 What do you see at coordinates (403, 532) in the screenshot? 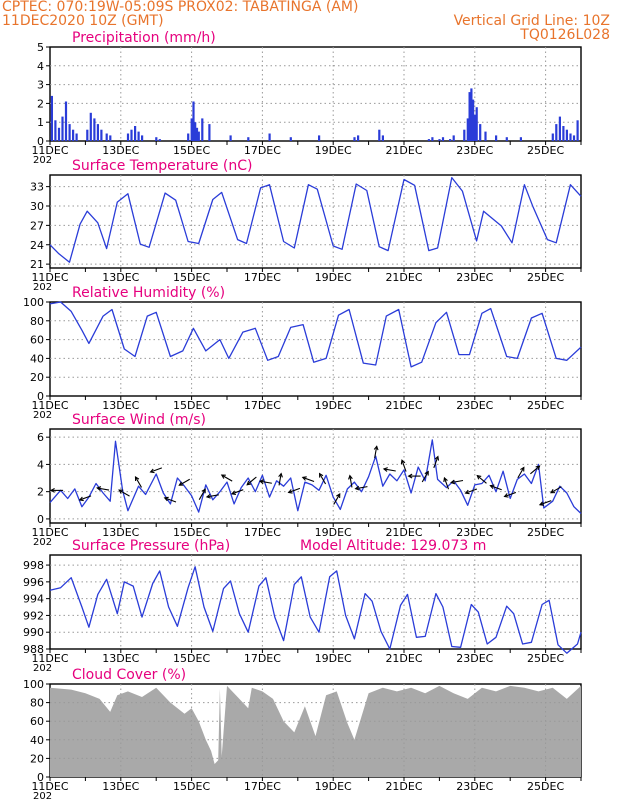
I see `x-tick-label: 21DEC` at bounding box center [403, 532].